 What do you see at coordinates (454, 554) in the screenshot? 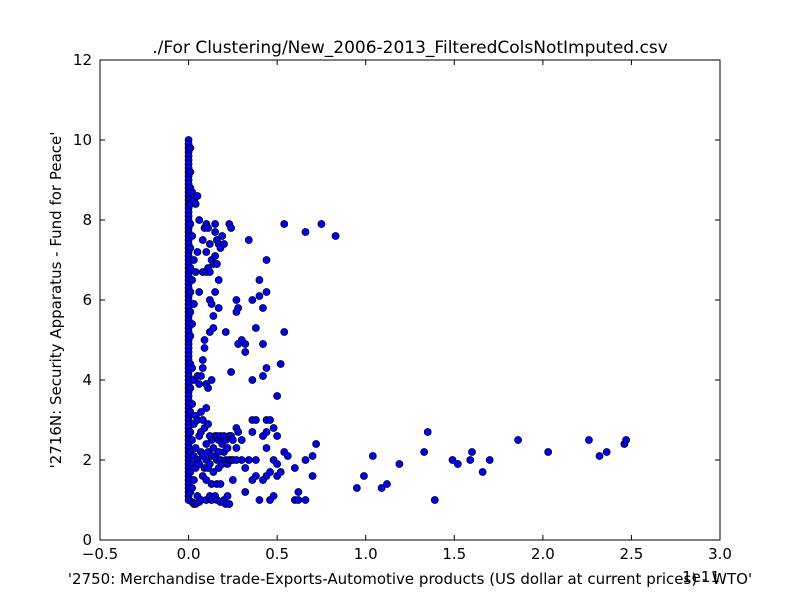
I see `x-tick-label: 1.5` at bounding box center [454, 554].